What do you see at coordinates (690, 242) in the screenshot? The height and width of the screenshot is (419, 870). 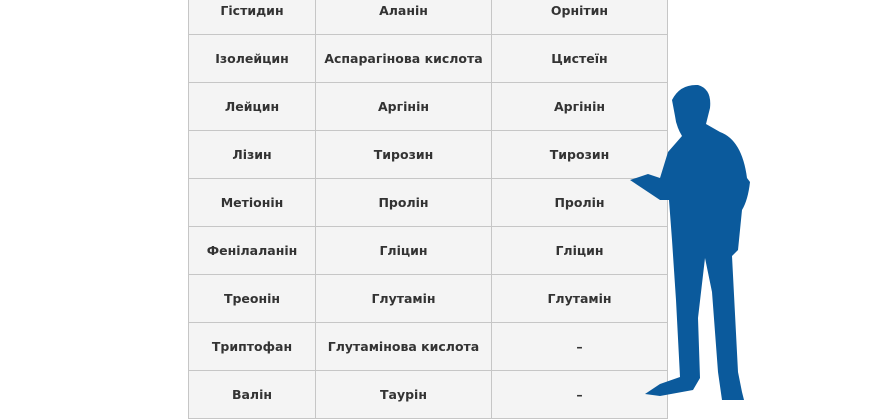 I see `person-silhouette-icon` at bounding box center [690, 242].